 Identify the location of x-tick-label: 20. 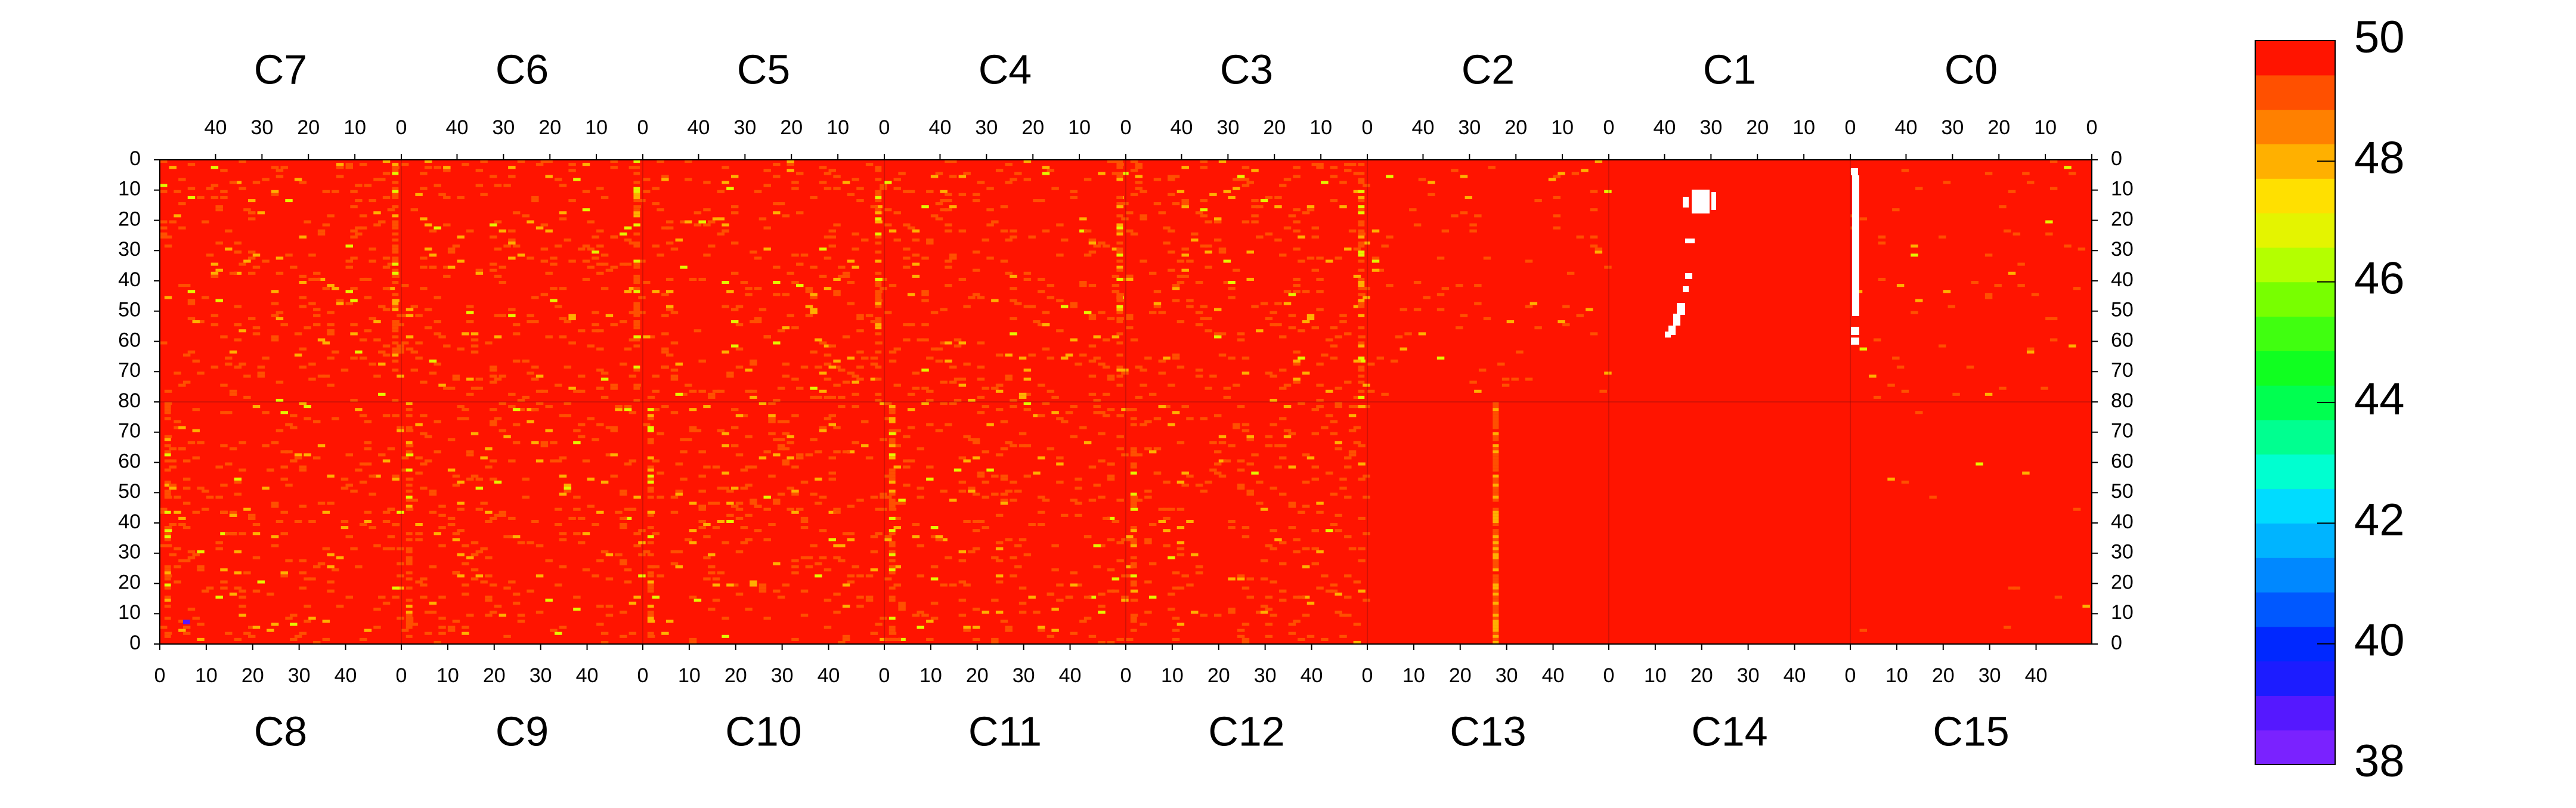
(1516, 128).